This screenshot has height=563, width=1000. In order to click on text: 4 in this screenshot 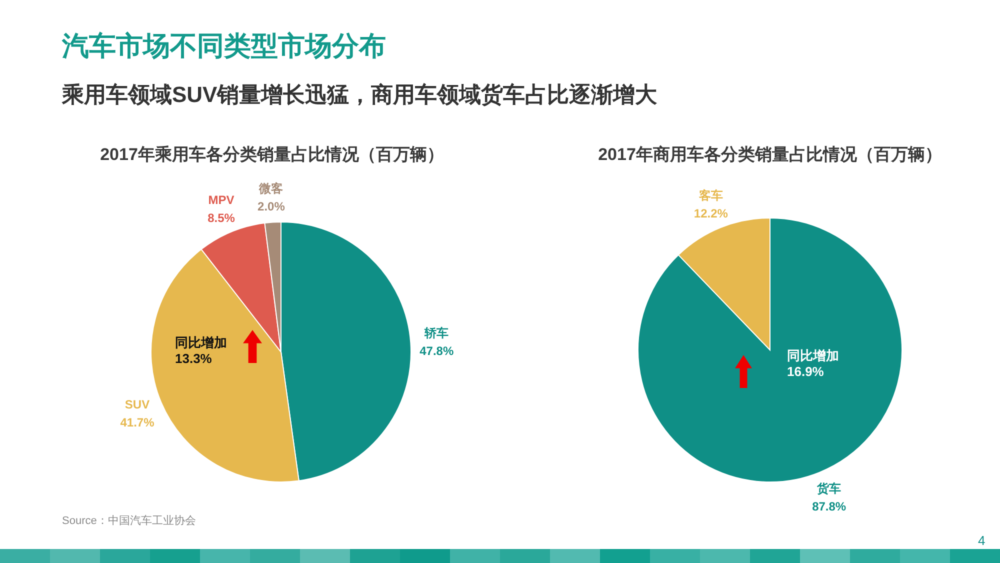, I will do `click(982, 541)`.